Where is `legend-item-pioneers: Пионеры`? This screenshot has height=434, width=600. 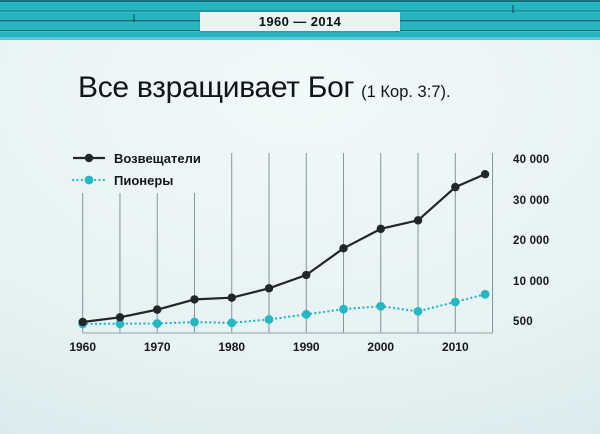
legend-item-pioneers: Пионеры is located at coordinates (136, 180).